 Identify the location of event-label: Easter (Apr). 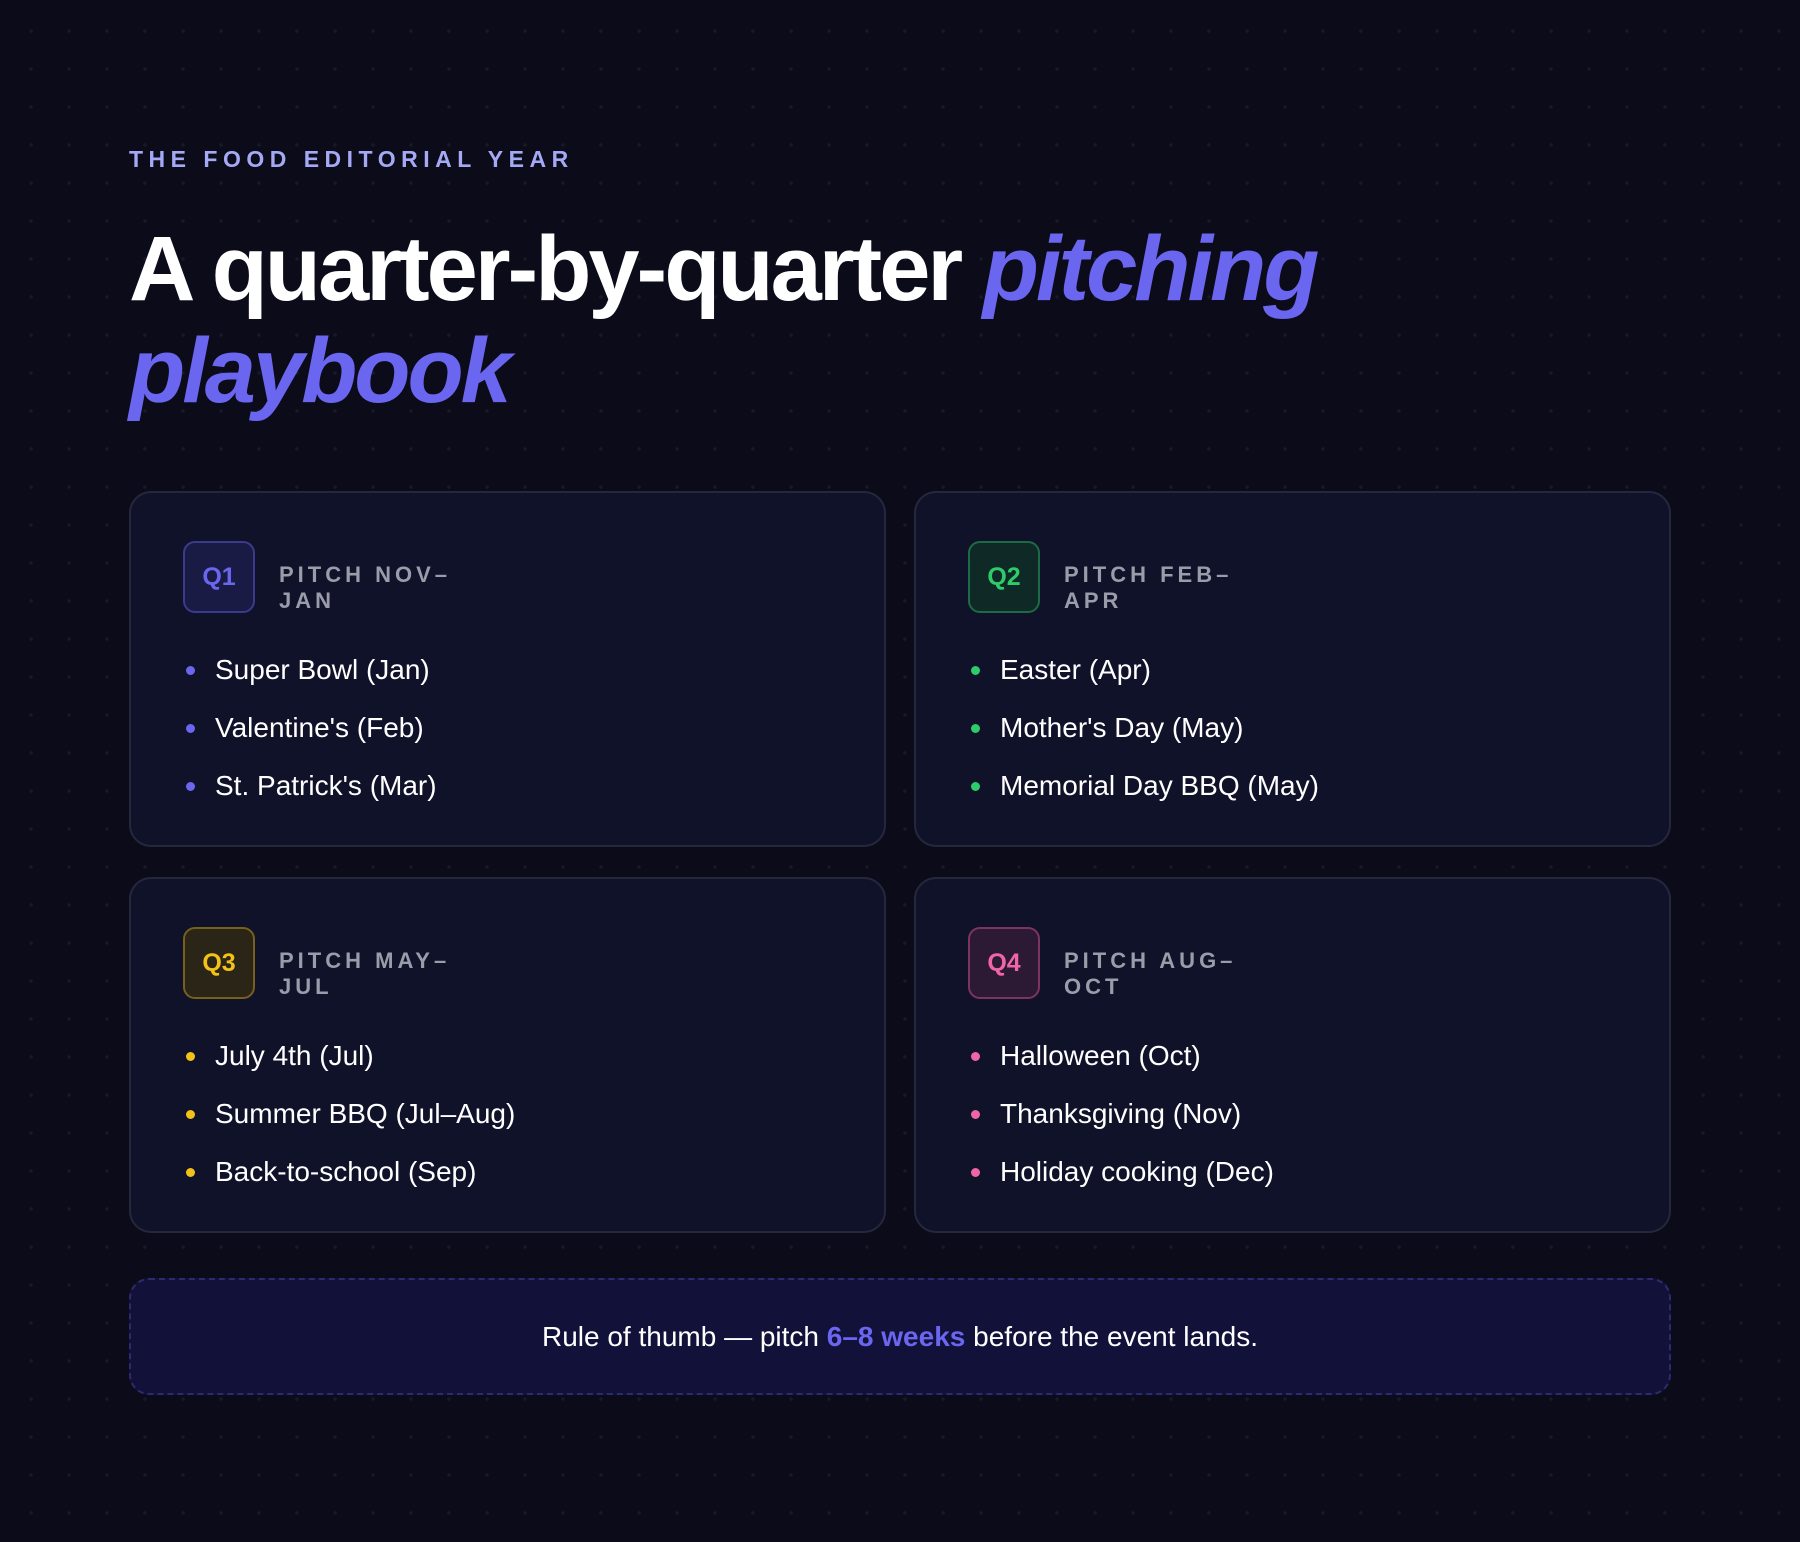
(1075, 669).